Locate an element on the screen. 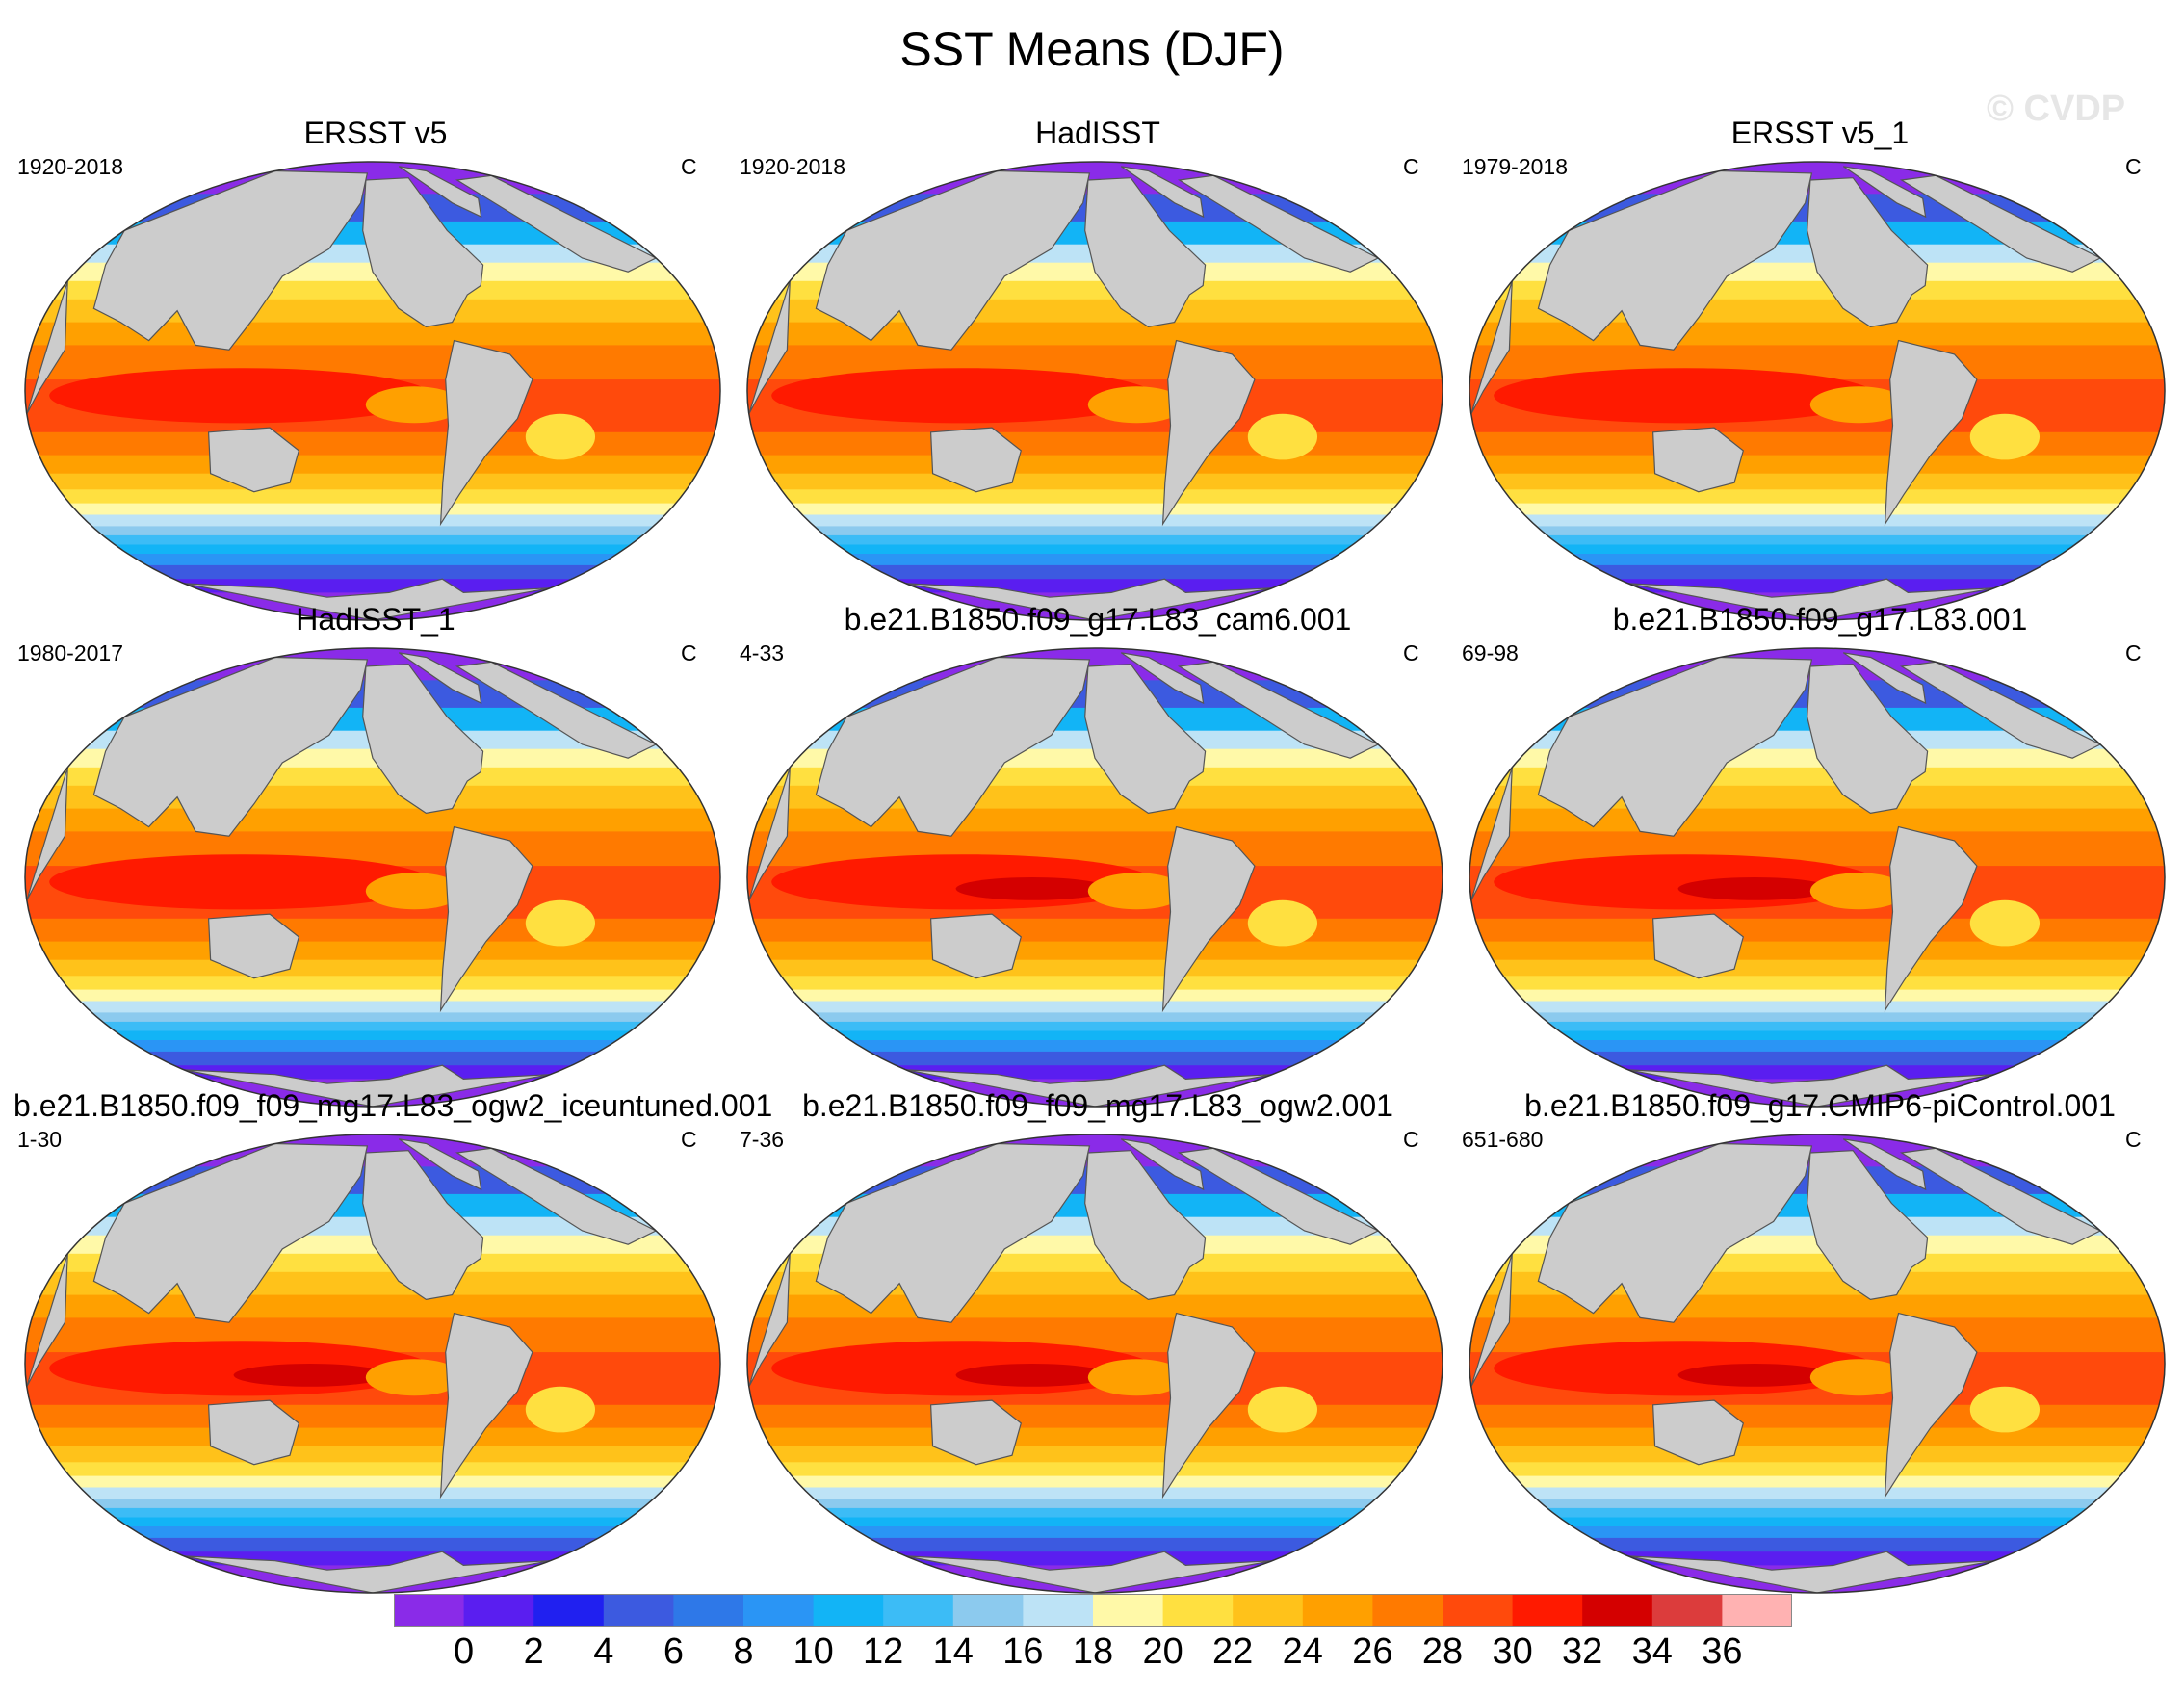 The image size is (2184, 1694). map-panel: ERSST v5_1 1979-2018 C is located at coordinates (1820, 369).